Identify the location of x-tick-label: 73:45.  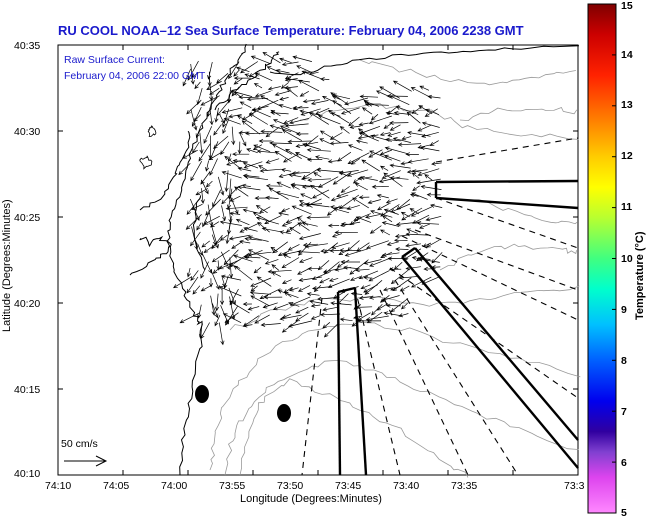
(348, 486).